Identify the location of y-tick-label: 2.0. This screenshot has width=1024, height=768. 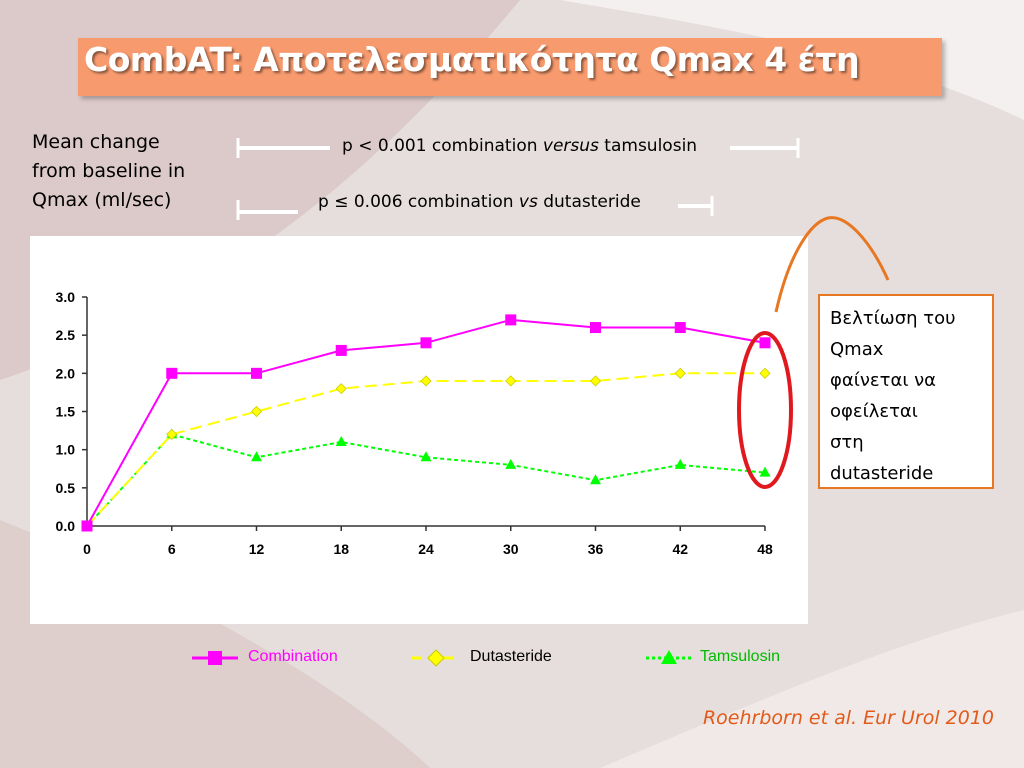
(66, 373).